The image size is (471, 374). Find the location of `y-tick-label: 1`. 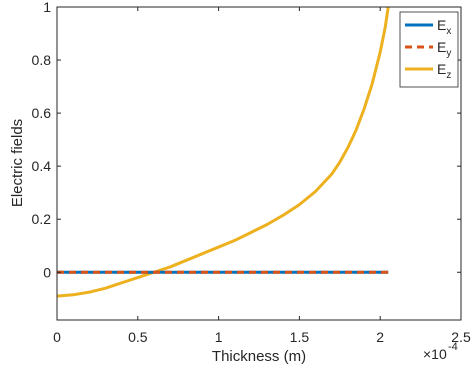

y-tick-label: 1 is located at coordinates (47, 7).